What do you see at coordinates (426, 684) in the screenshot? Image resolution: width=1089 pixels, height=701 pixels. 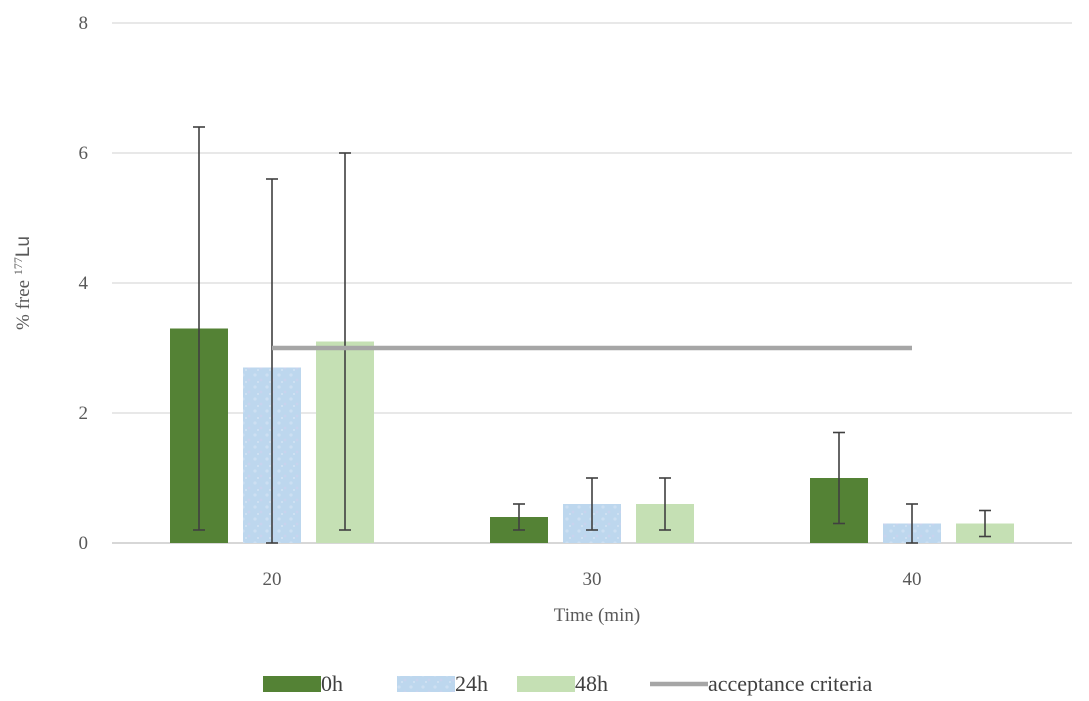 I see `legend-swatch-24h` at bounding box center [426, 684].